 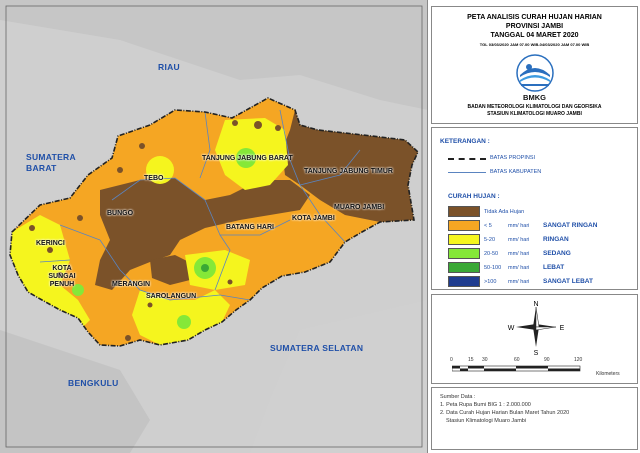 What do you see at coordinates (557, 253) in the screenshot?
I see `legend-category: SEDANG` at bounding box center [557, 253].